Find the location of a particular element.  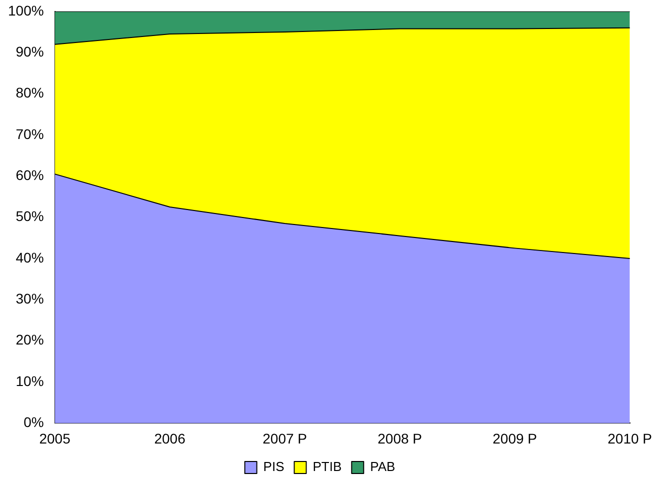

x-tick-label: 2005 is located at coordinates (55, 438).